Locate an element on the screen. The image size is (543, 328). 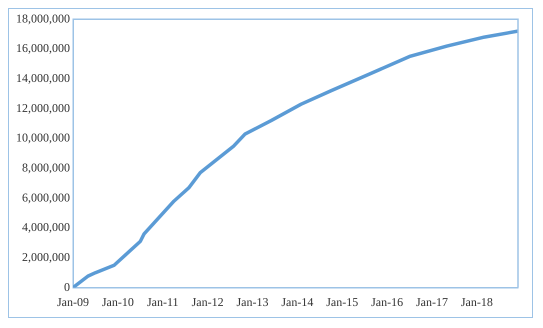
x-tick-label: Jan-13 is located at coordinates (252, 301).